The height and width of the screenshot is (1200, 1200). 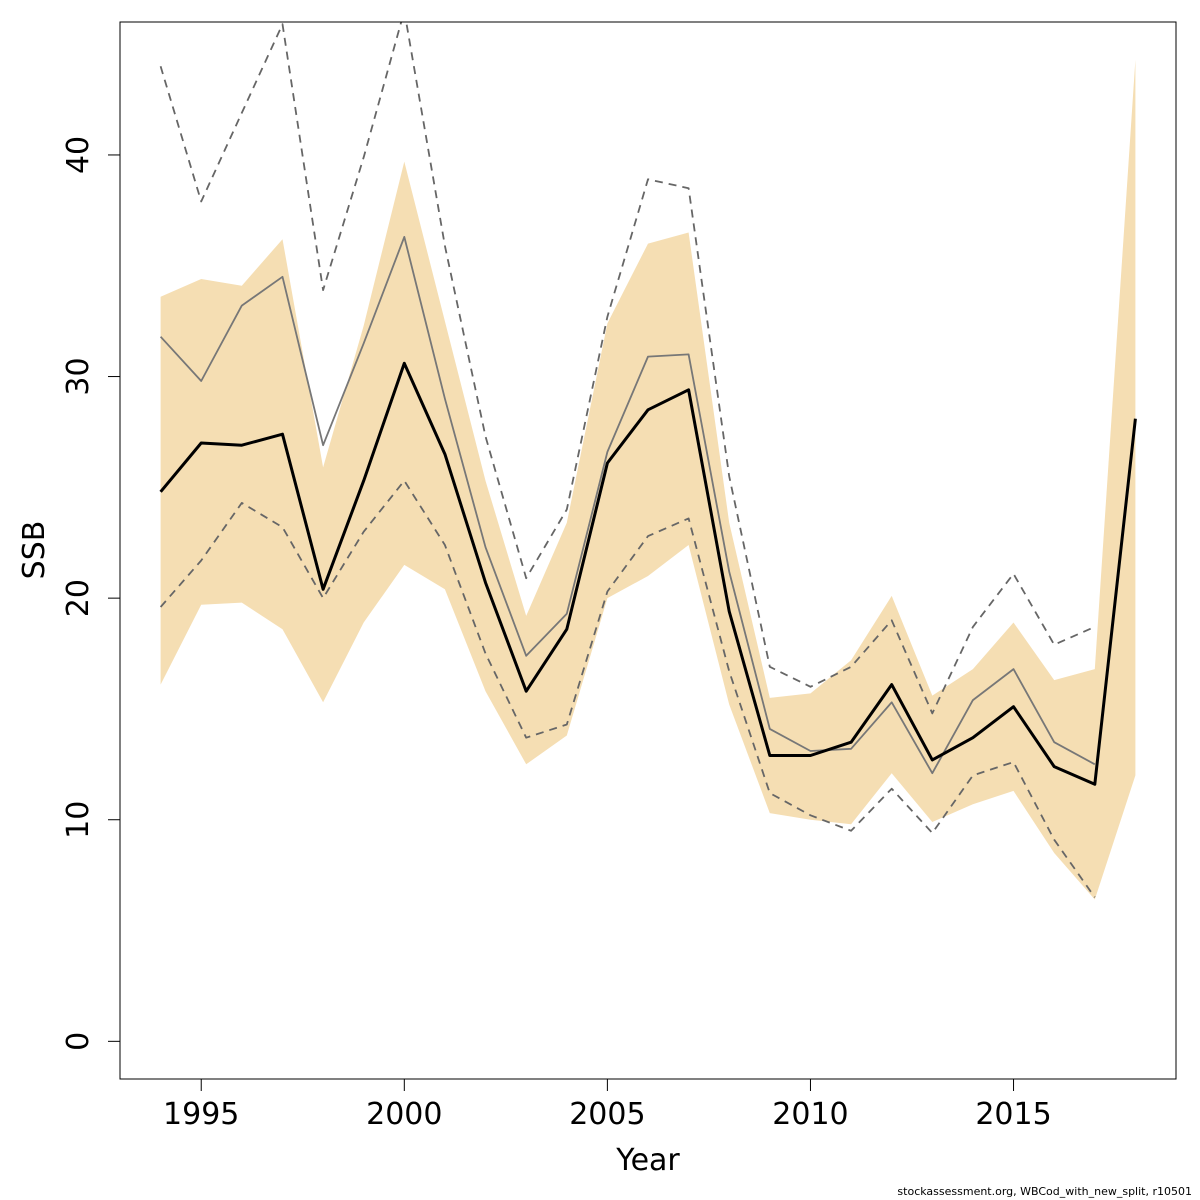 I want to click on x-tick-label: 2015, so click(x=1013, y=1114).